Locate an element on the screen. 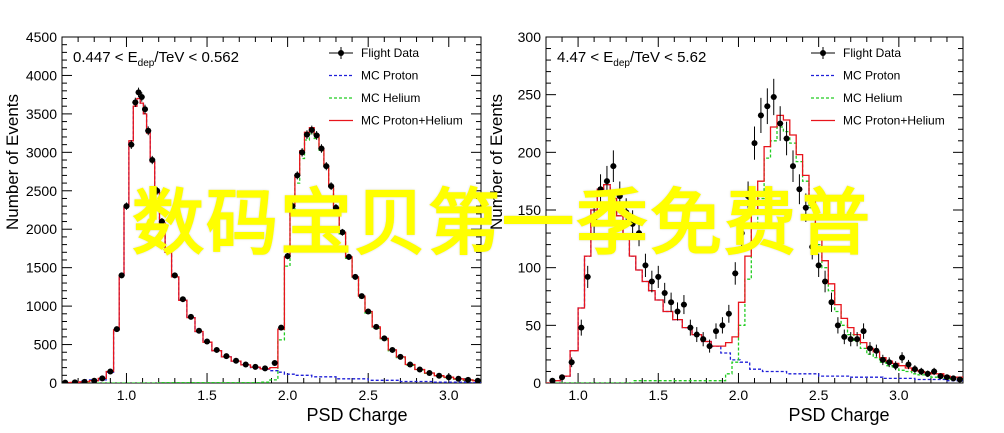  legend-label: MC Proton+Helium is located at coordinates (894, 121).